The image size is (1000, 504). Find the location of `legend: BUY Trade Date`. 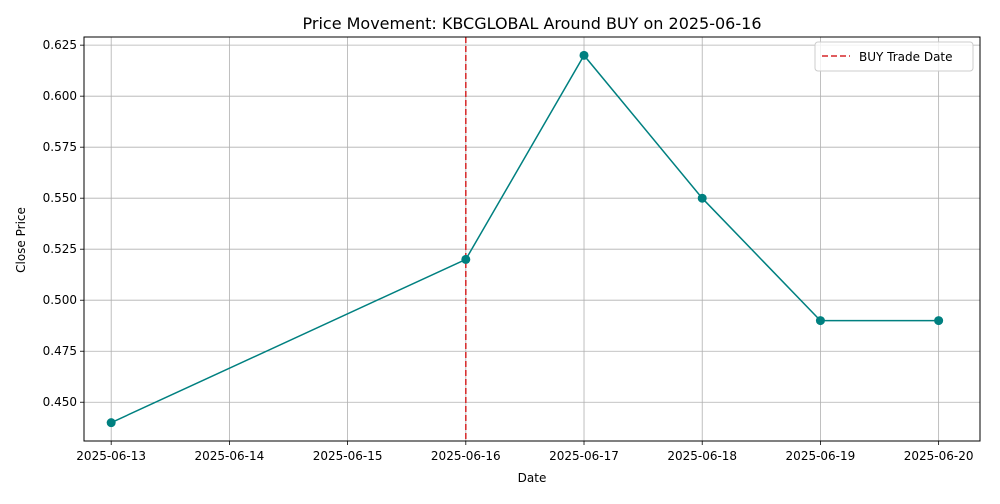

legend: BUY Trade Date is located at coordinates (894, 56).